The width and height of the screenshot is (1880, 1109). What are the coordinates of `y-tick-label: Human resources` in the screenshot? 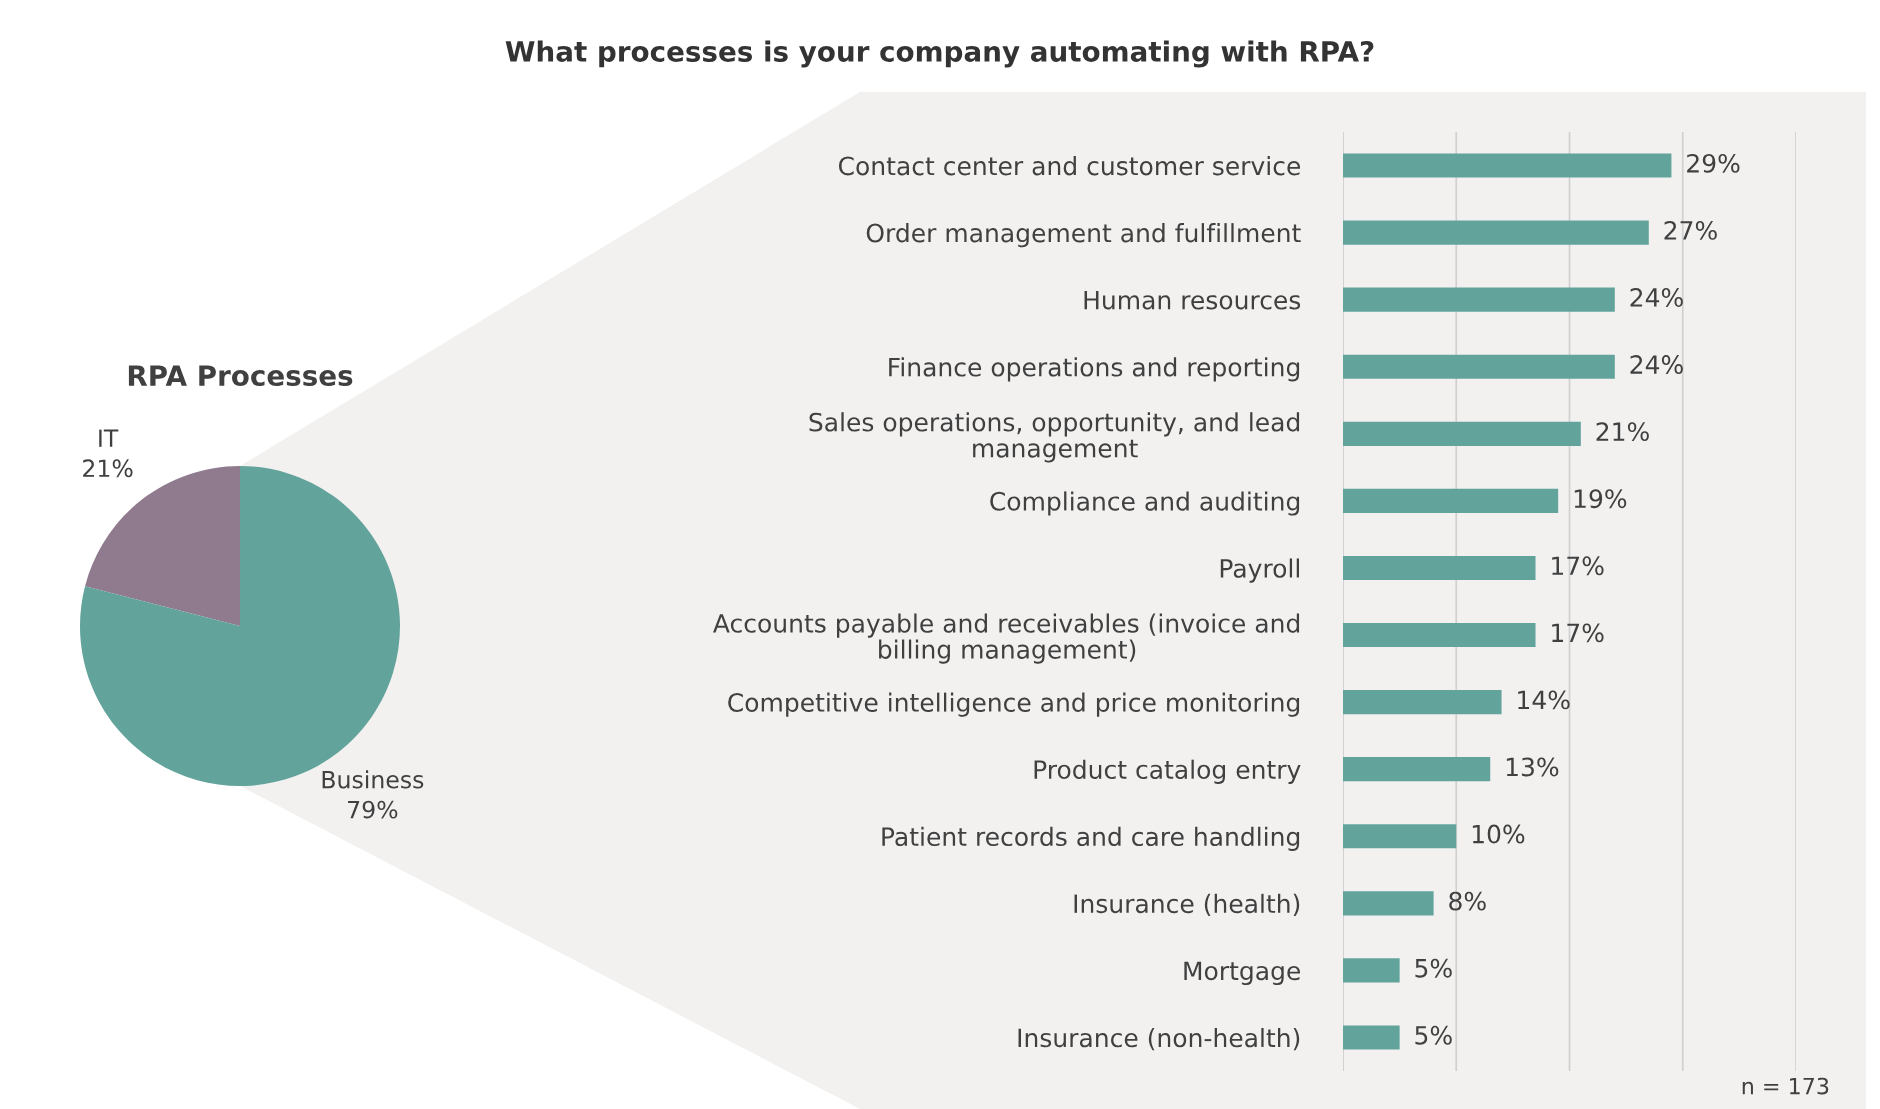 It's located at (1192, 300).